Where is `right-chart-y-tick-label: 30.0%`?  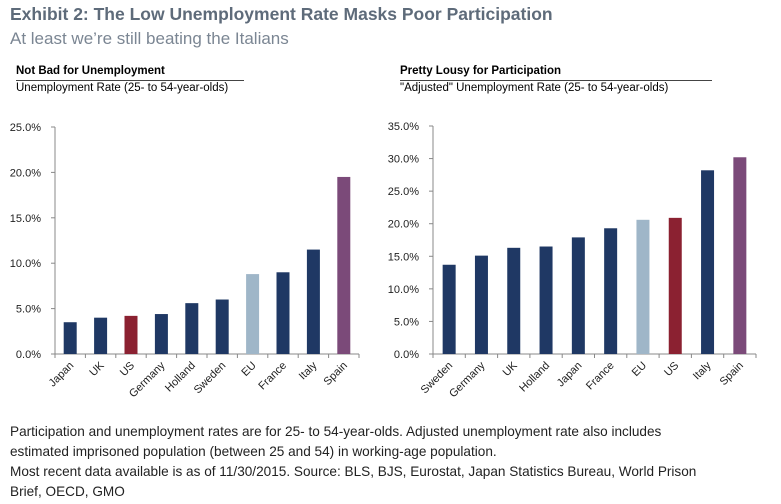
right-chart-y-tick-label: 30.0% is located at coordinates (403, 160).